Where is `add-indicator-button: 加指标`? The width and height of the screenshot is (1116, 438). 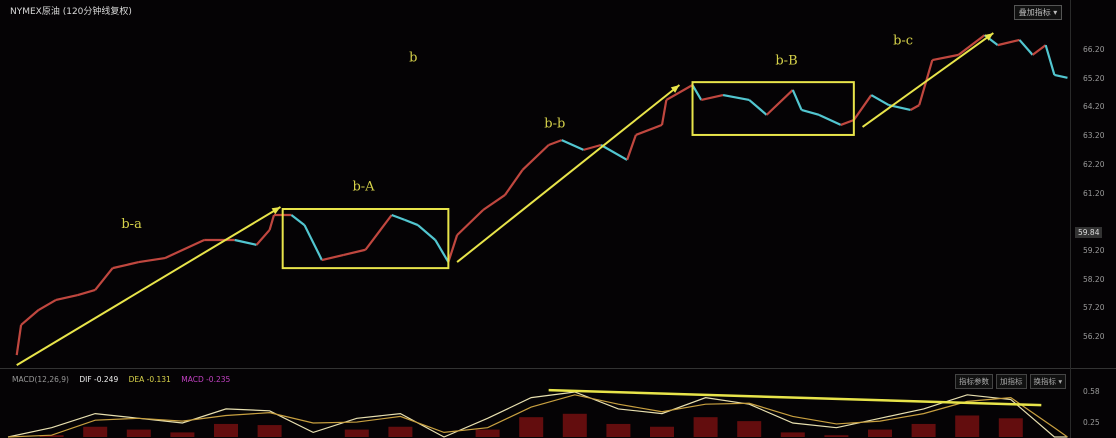 add-indicator-button: 加指标 is located at coordinates (1011, 381).